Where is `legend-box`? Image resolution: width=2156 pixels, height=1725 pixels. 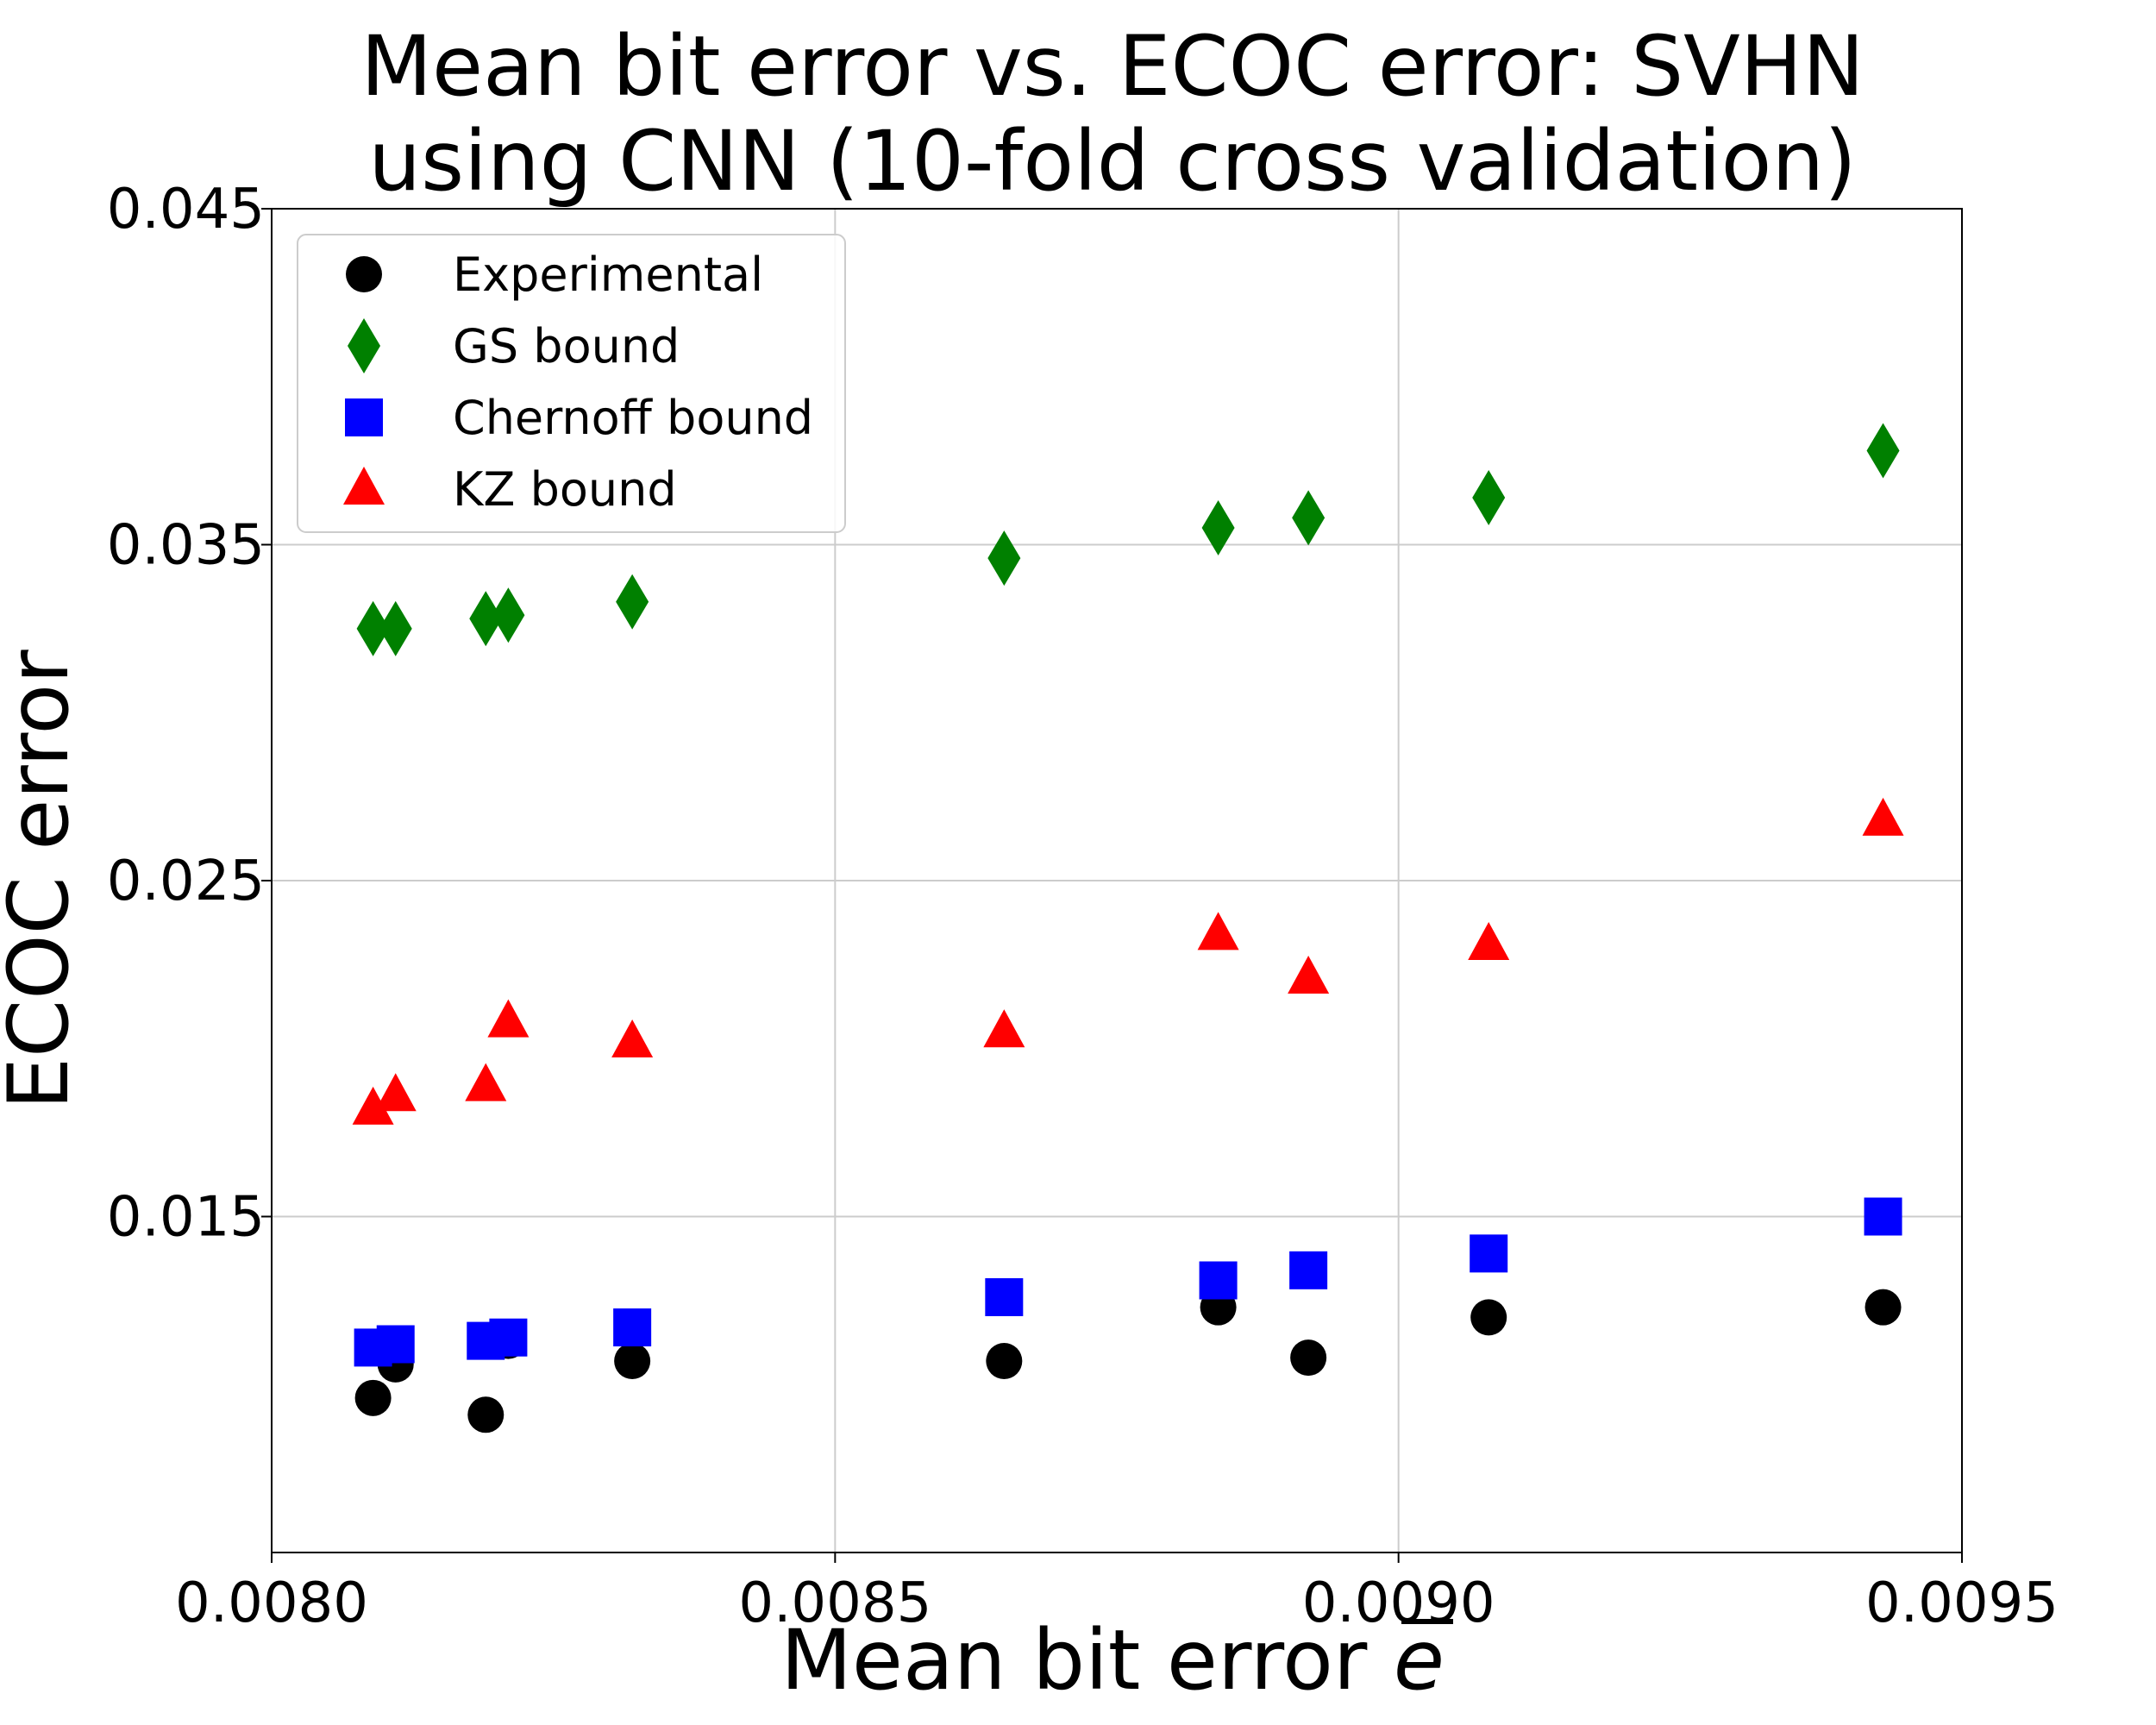 legend-box is located at coordinates (571, 384).